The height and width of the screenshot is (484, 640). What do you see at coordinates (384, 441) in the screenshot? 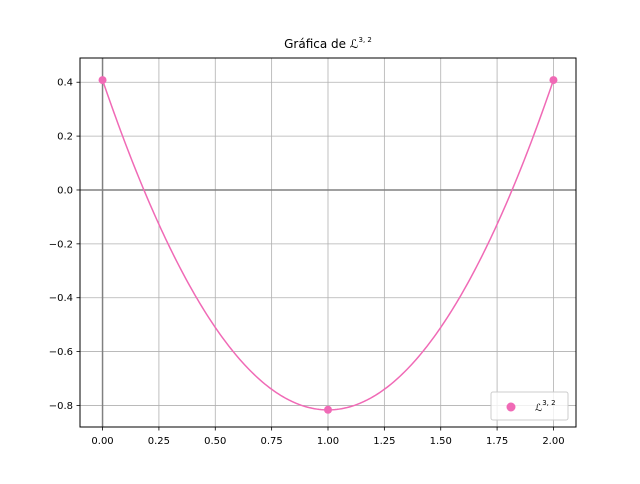
I see `x-tick-label: 1.25` at bounding box center [384, 441].